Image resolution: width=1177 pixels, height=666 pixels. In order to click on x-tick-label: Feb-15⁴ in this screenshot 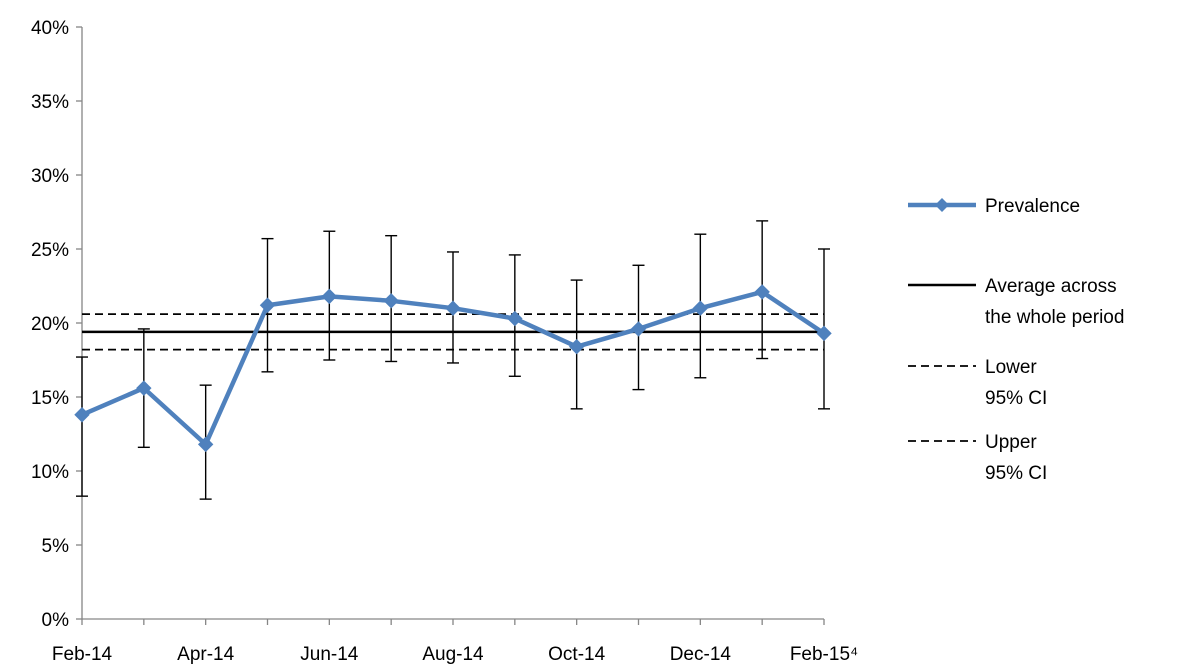, I will do `click(824, 654)`.